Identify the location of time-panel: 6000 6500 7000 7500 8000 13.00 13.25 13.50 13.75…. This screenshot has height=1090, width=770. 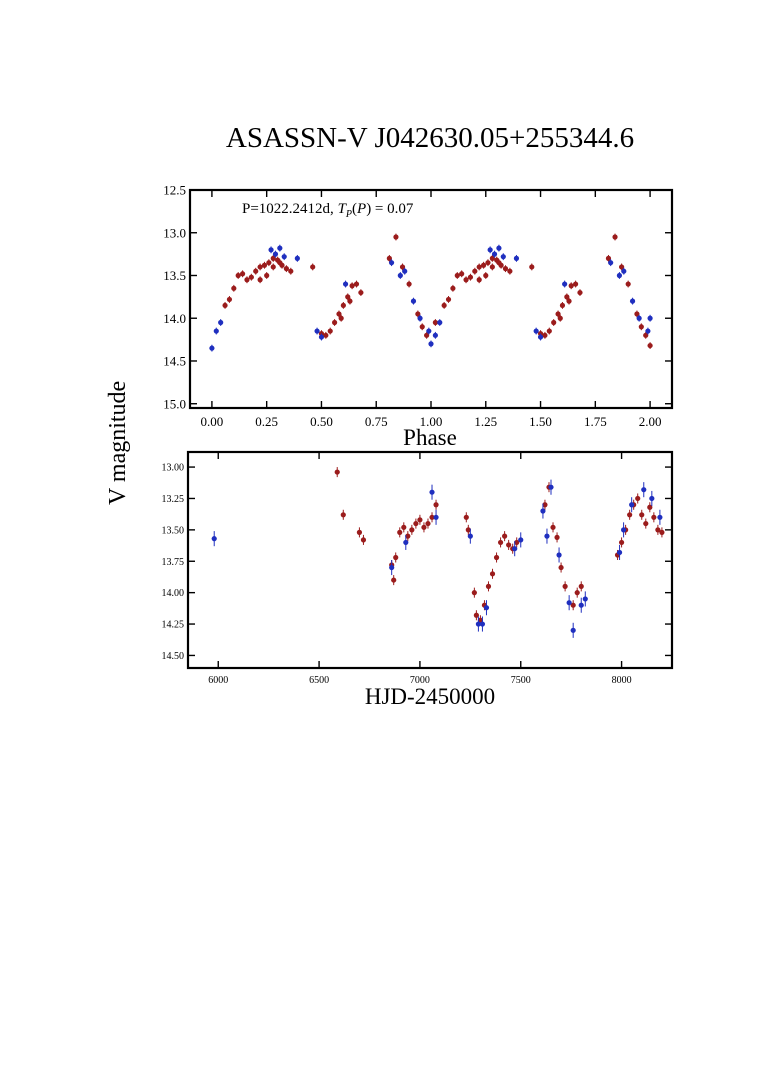
(418, 568).